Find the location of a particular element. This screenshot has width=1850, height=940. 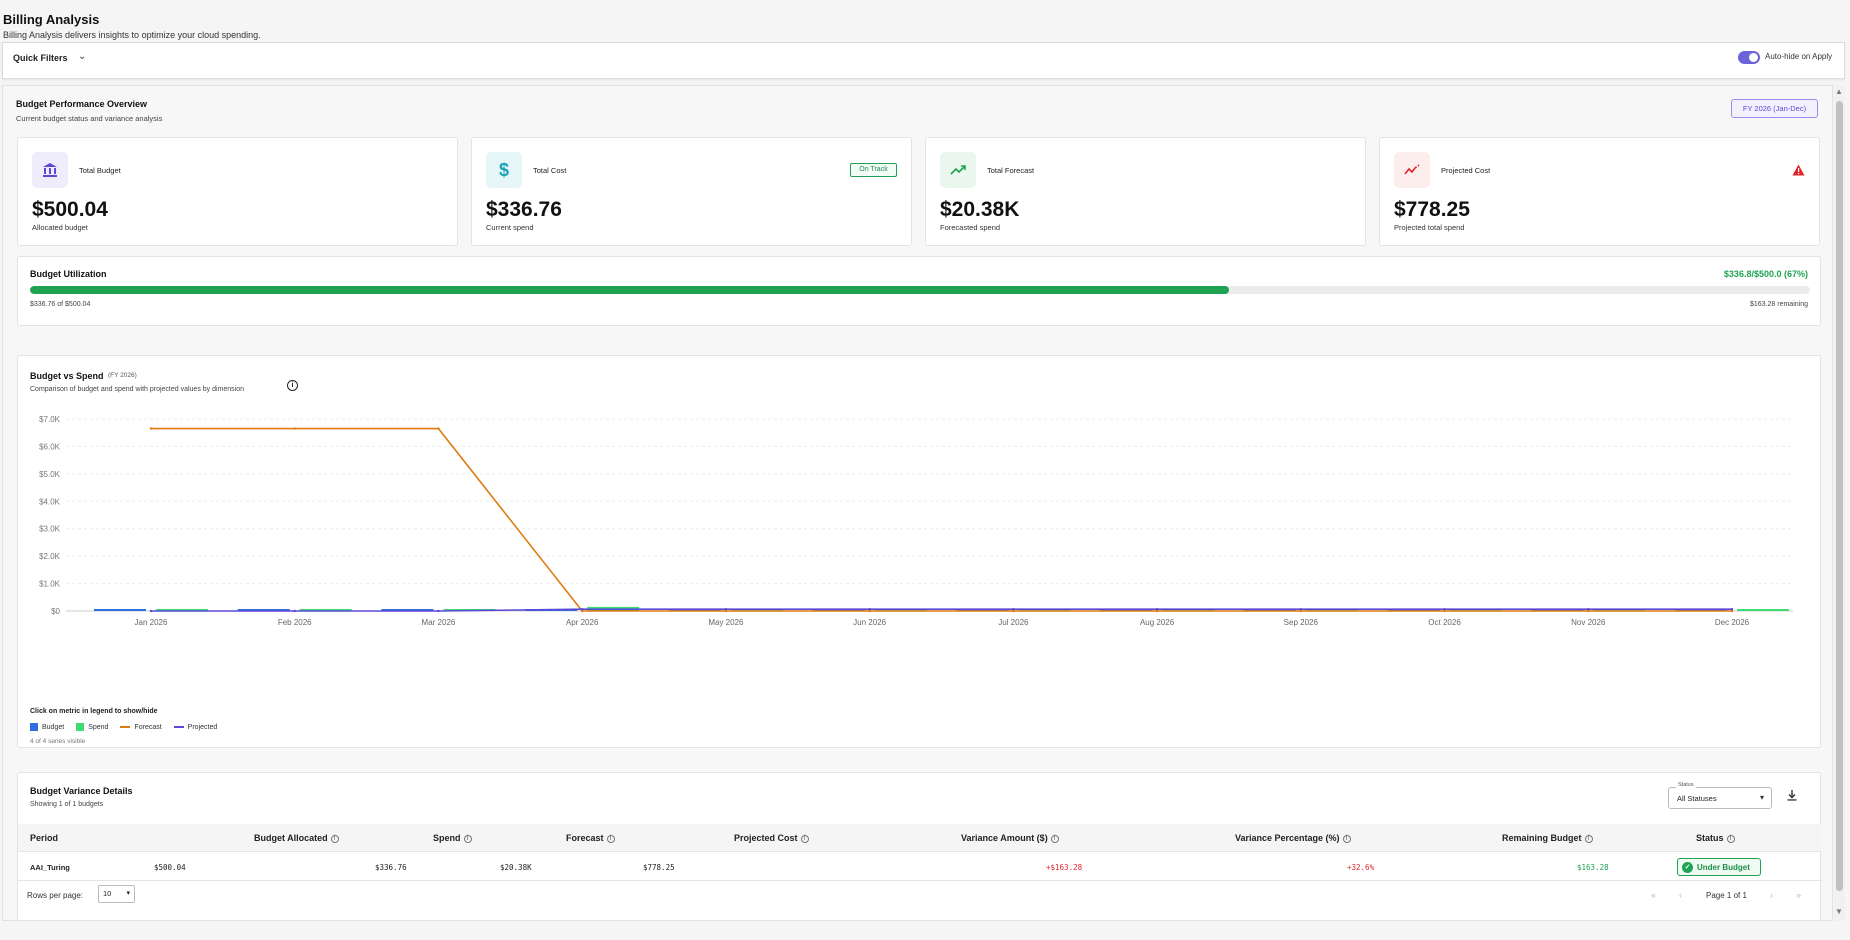

table-title: Budget Variance Details is located at coordinates (81, 791).